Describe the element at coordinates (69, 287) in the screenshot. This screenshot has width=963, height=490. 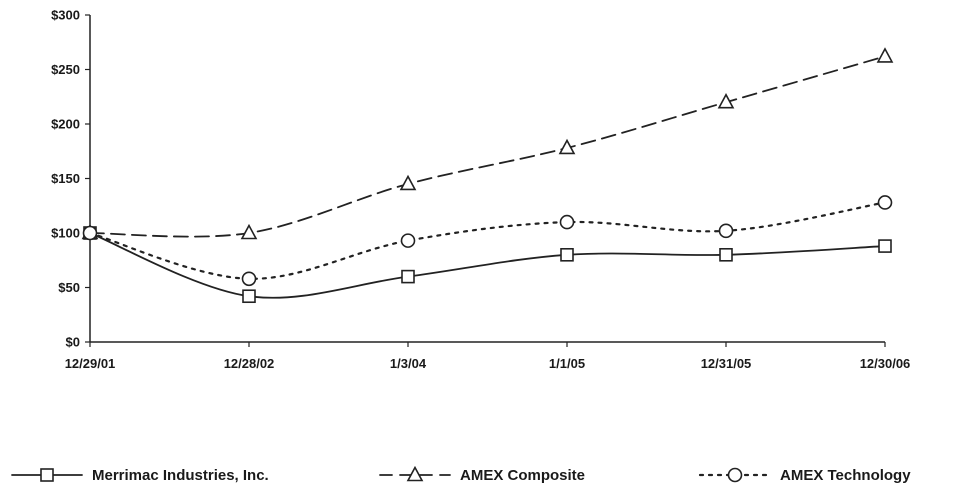
I see `y-tick-label: $50` at that location.